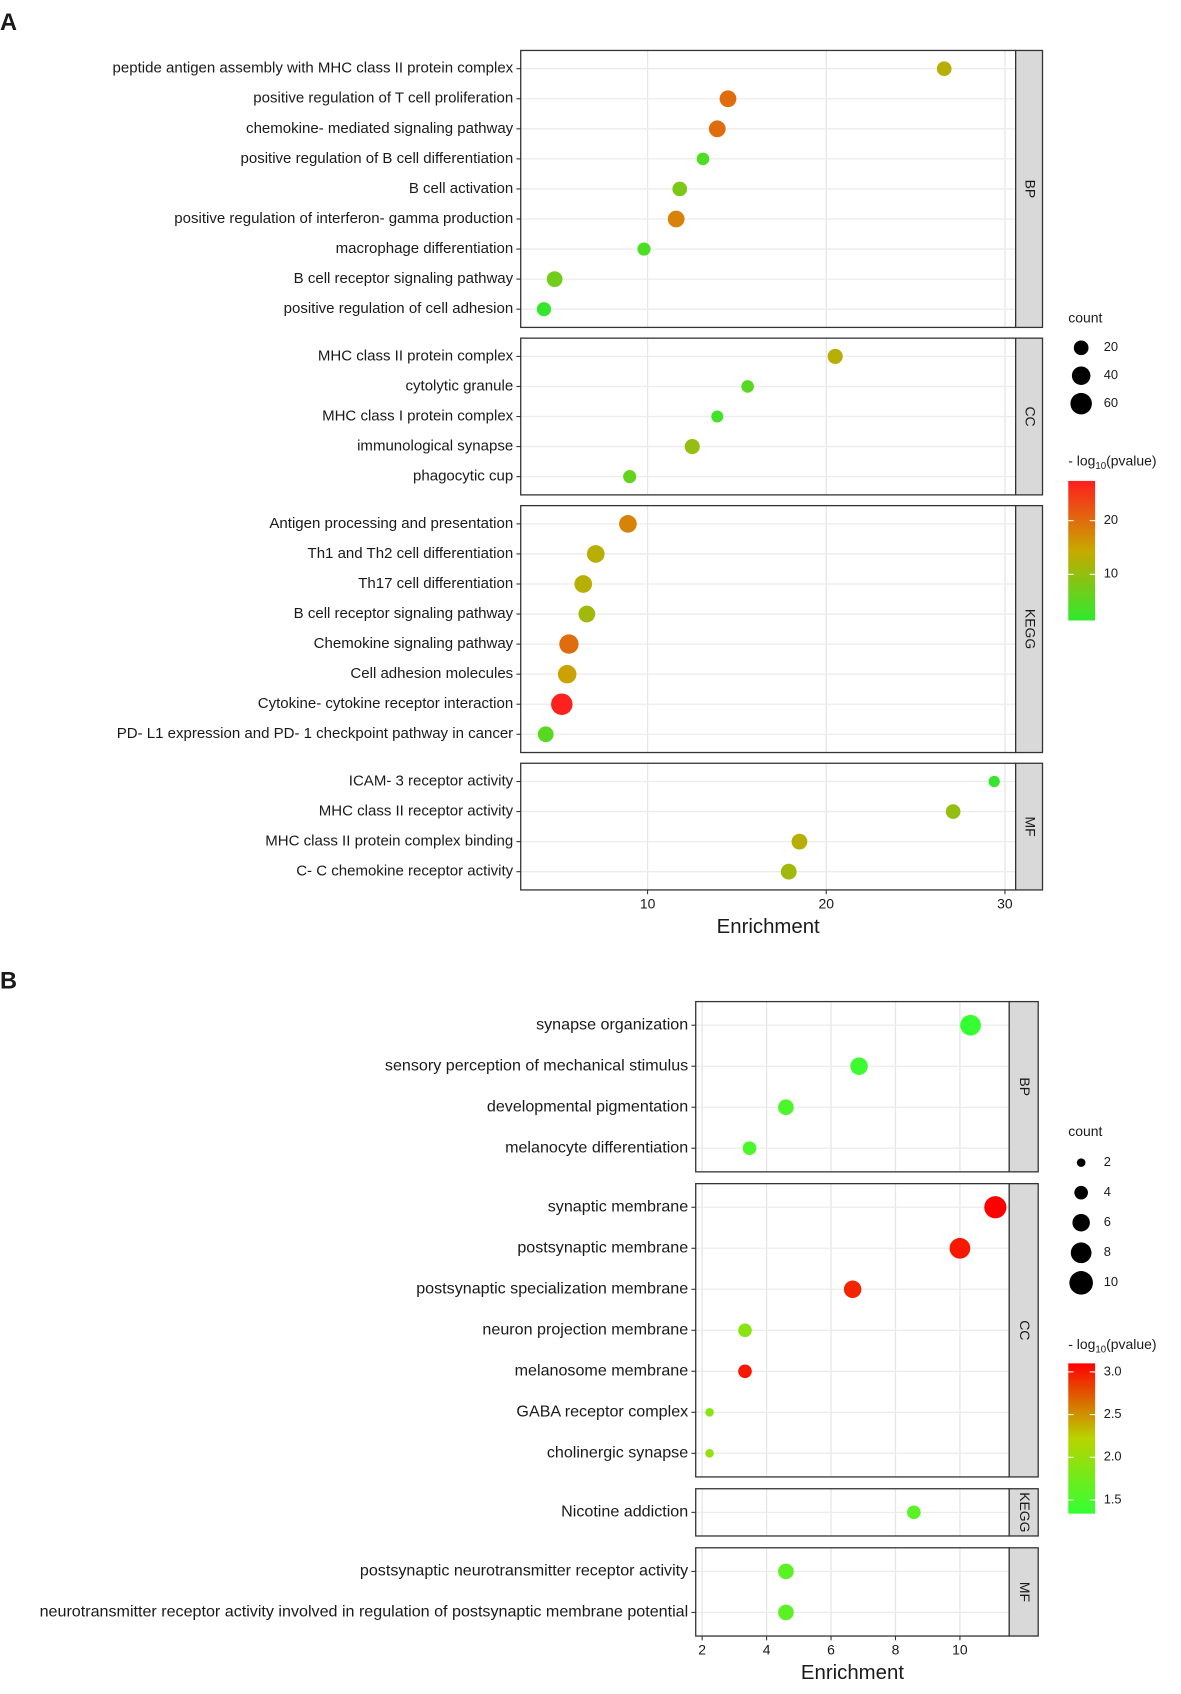 Image resolution: width=1181 pixels, height=1694 pixels. What do you see at coordinates (587, 1106) in the screenshot?
I see `y-tick-label: developmental pigmentation` at bounding box center [587, 1106].